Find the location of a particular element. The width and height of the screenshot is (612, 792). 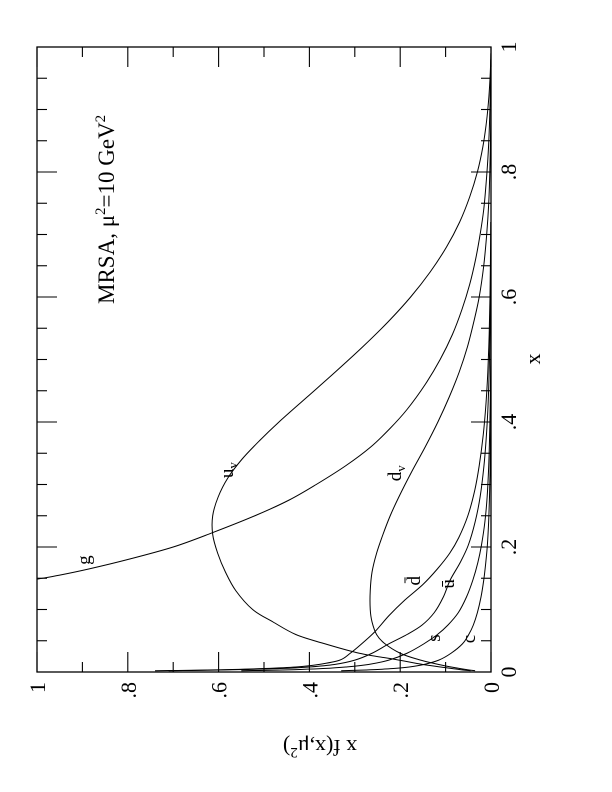

y-tick-label: .2 is located at coordinates (400, 690).